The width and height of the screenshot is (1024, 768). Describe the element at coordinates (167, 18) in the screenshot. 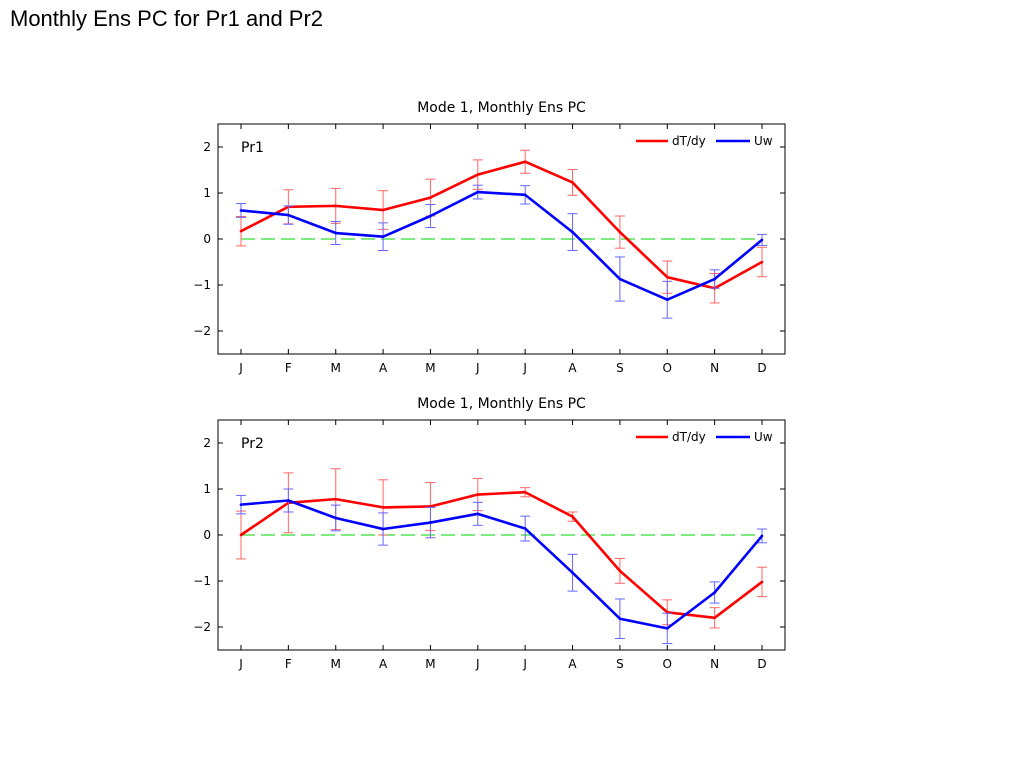

I see `slide-title: Monthly Ens PC for Pr1 and Pr2` at that location.